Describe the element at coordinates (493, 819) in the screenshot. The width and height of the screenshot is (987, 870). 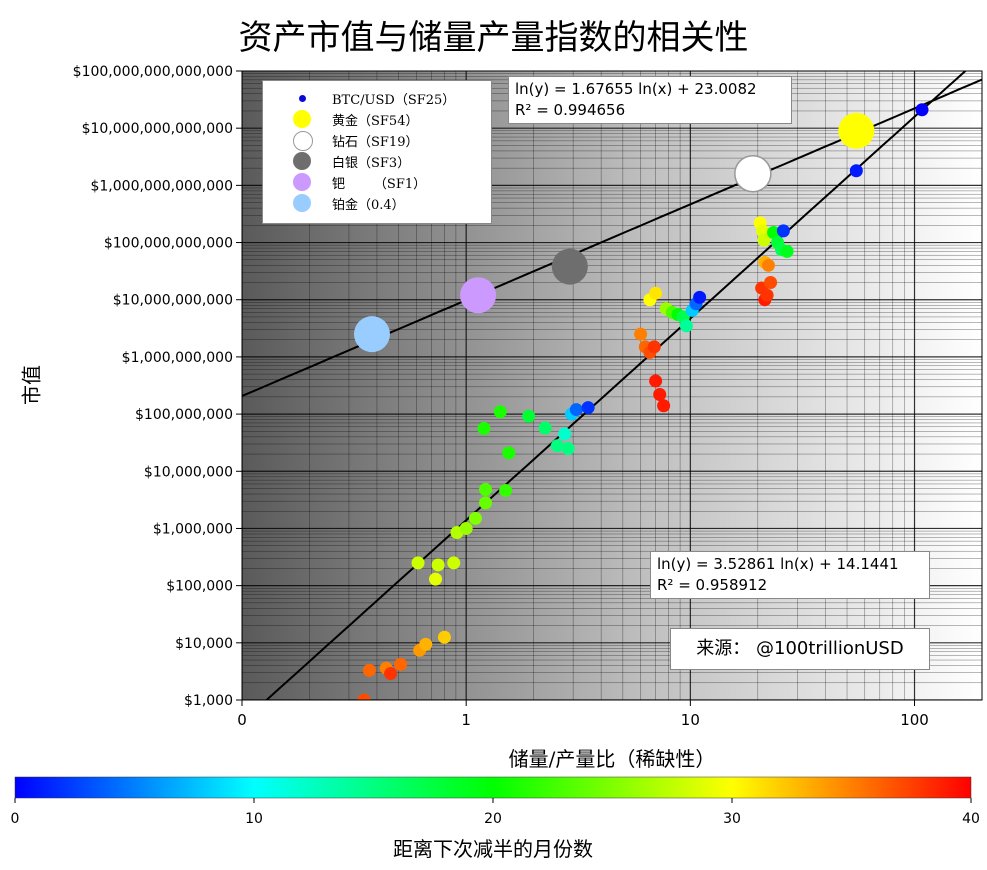
I see `colorbar-tick-label: 20` at that location.